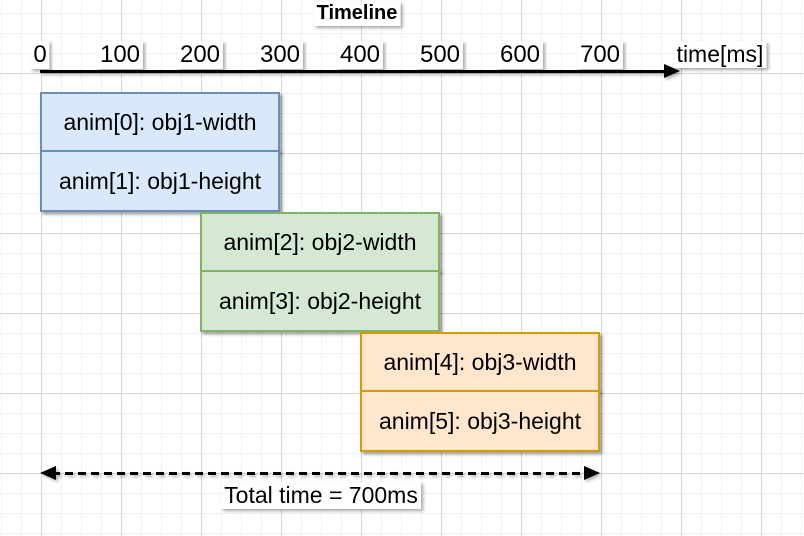 The height and width of the screenshot is (536, 804). Describe the element at coordinates (600, 55) in the screenshot. I see `axis-tick-label-700: 700` at that location.